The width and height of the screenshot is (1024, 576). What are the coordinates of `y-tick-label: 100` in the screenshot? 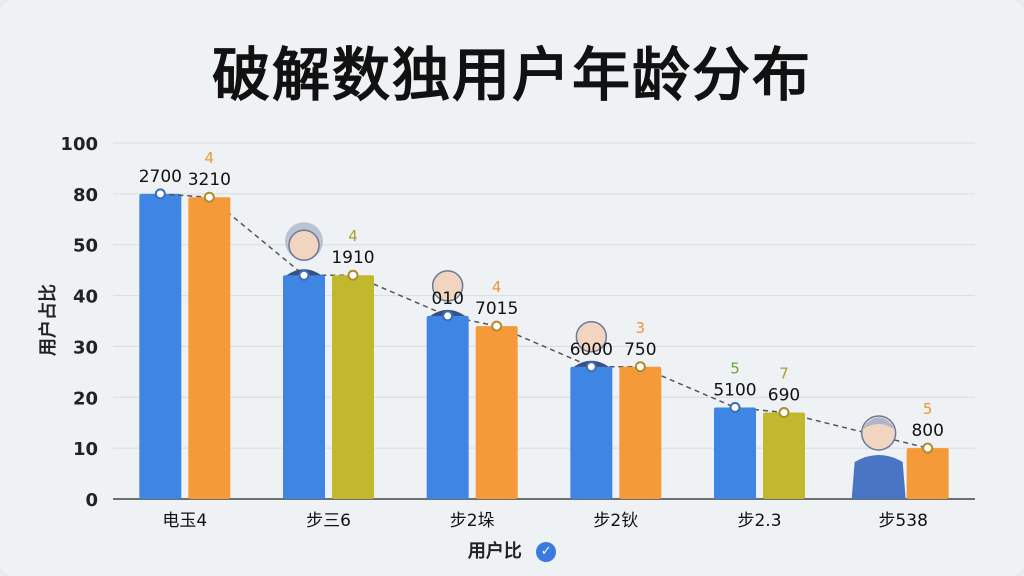 It's located at (79, 144).